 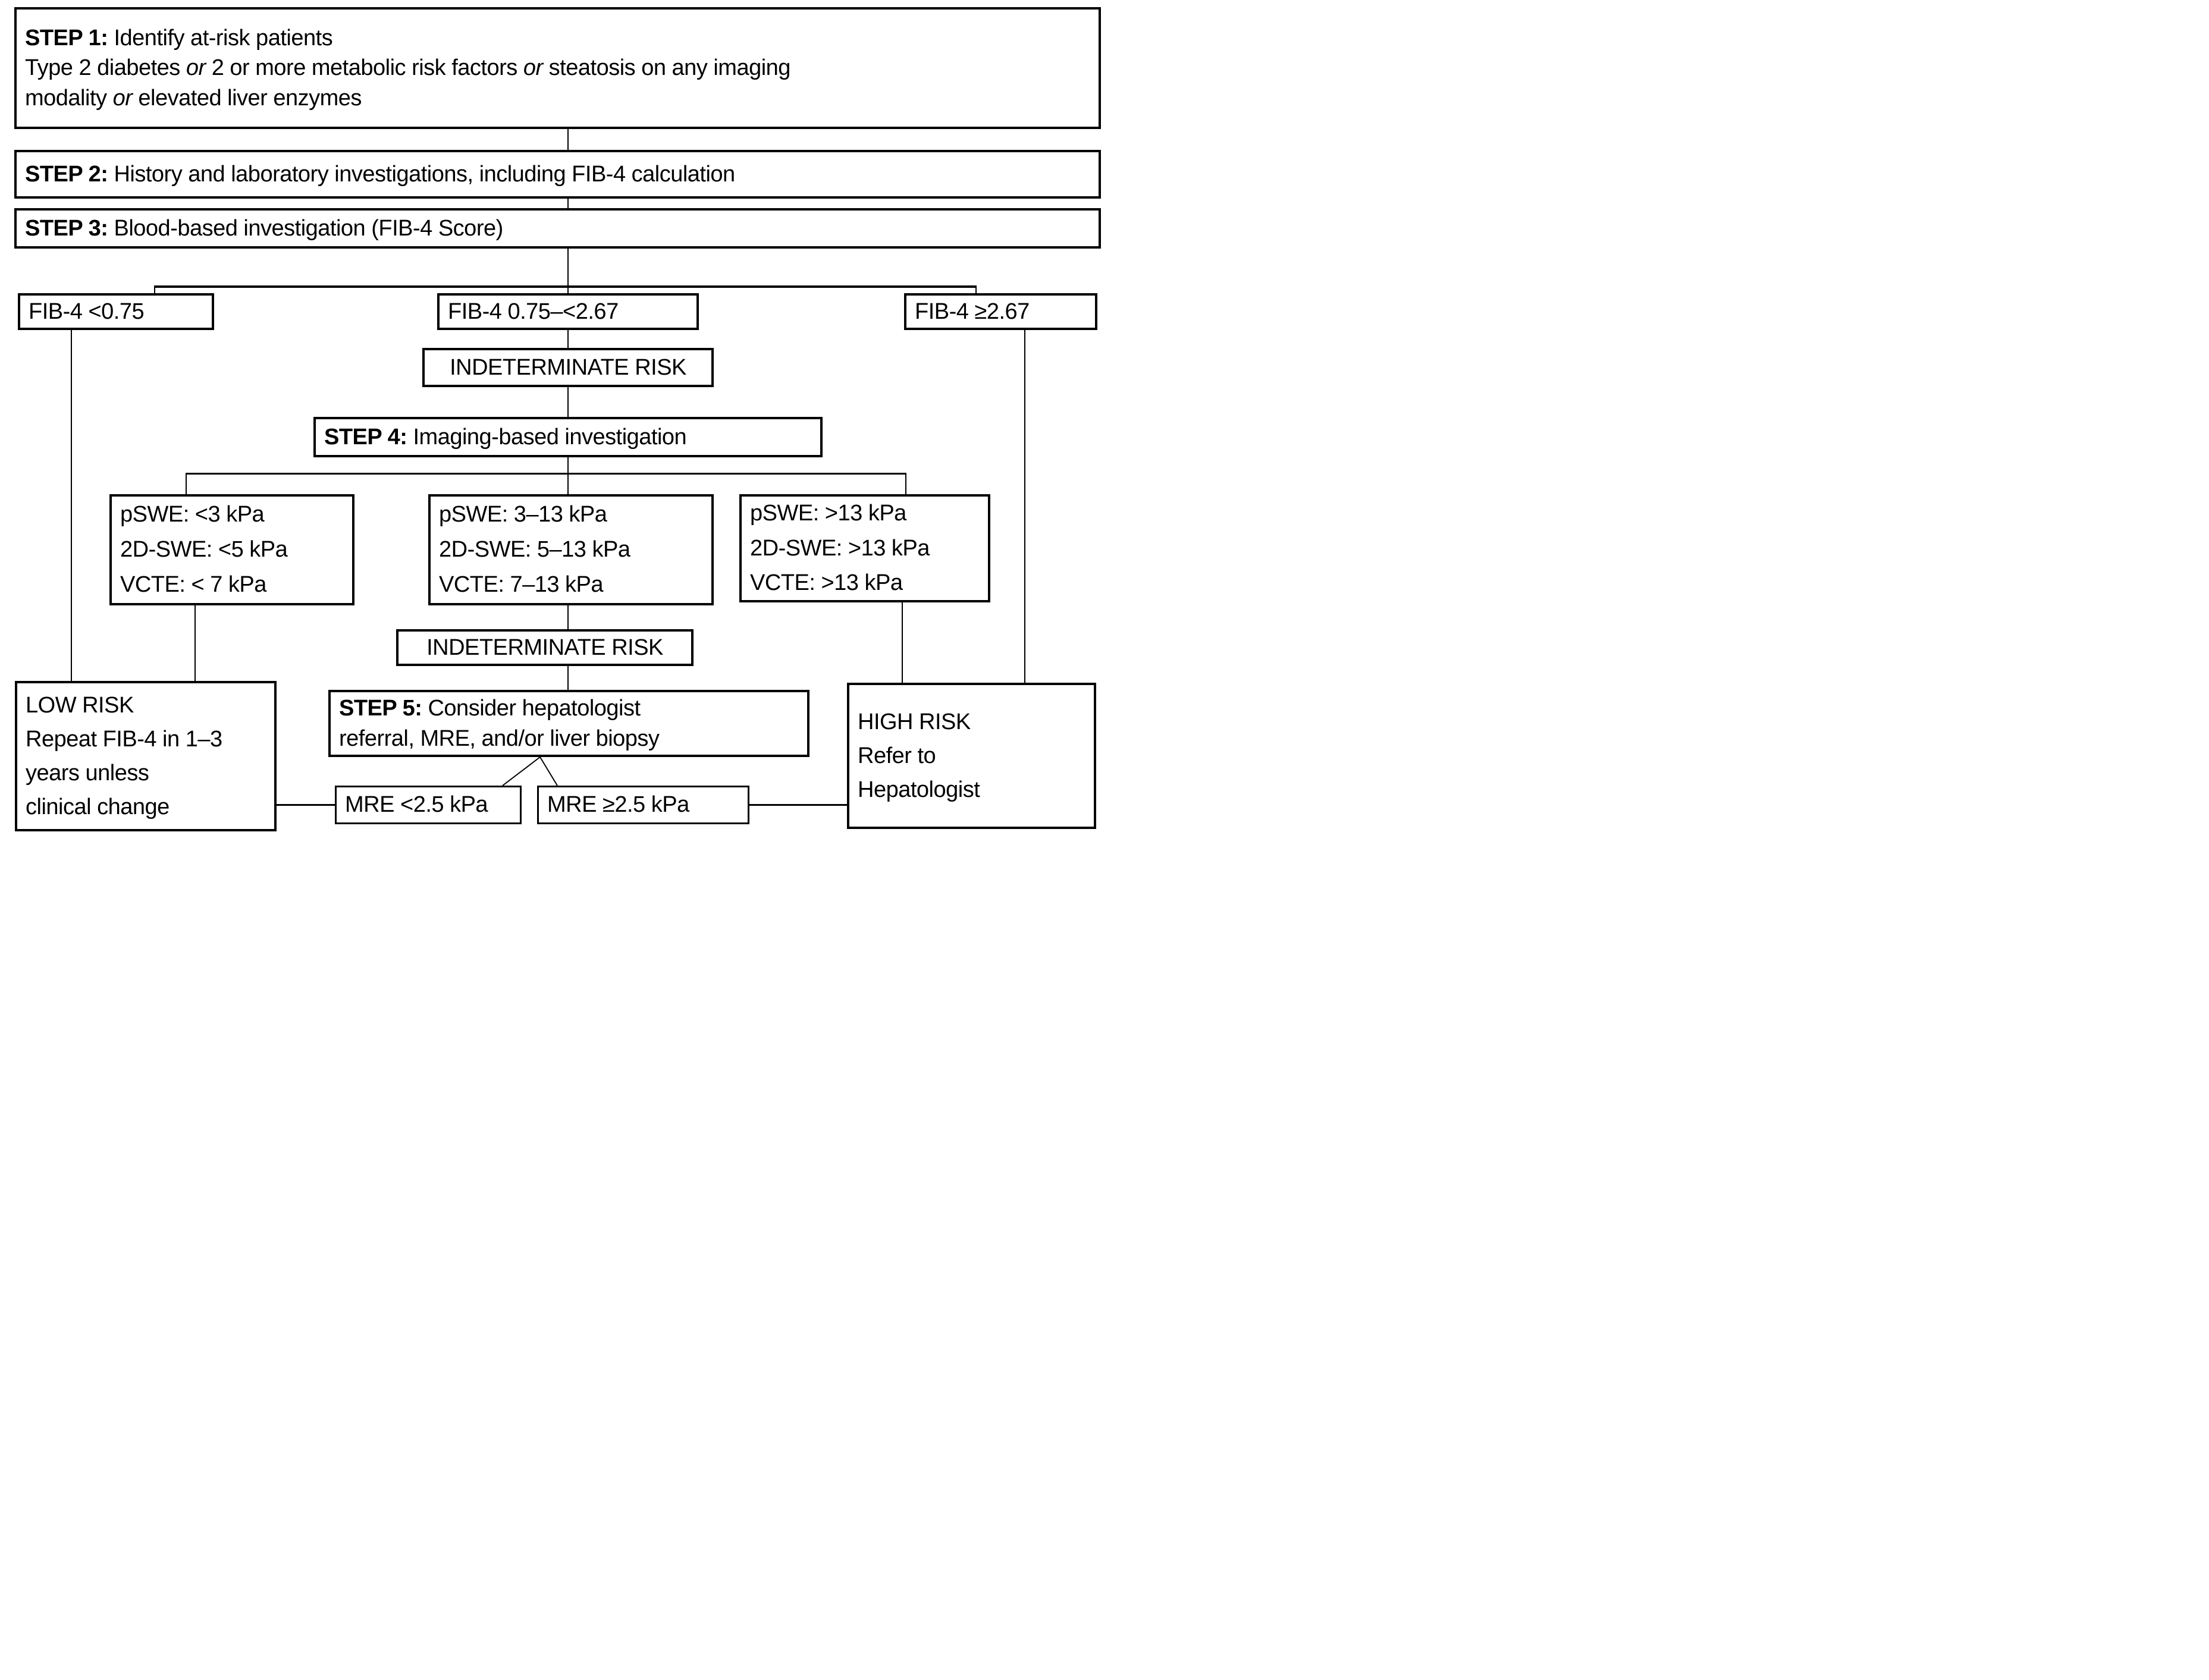 What do you see at coordinates (828, 513) in the screenshot?
I see `elastography-high-pswe: pSWE: >13 kPa` at bounding box center [828, 513].